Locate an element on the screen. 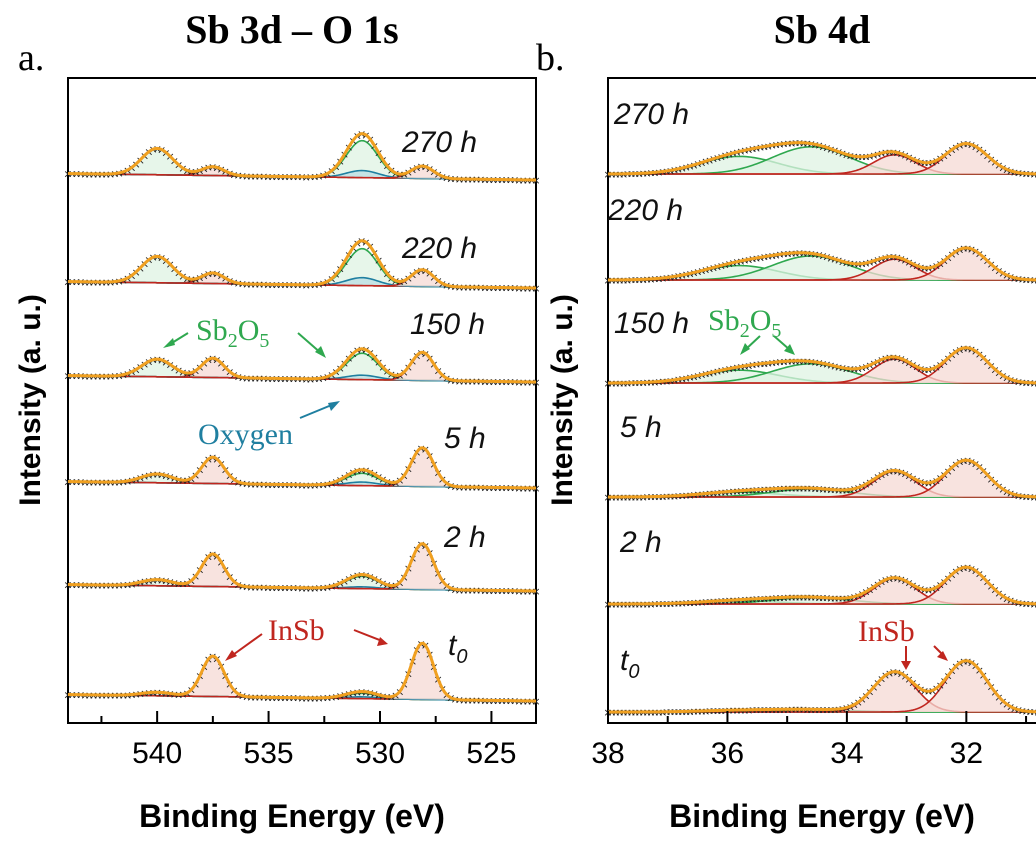 The height and width of the screenshot is (848, 1036). insb-arrowhead-left is located at coordinates (231, 655).